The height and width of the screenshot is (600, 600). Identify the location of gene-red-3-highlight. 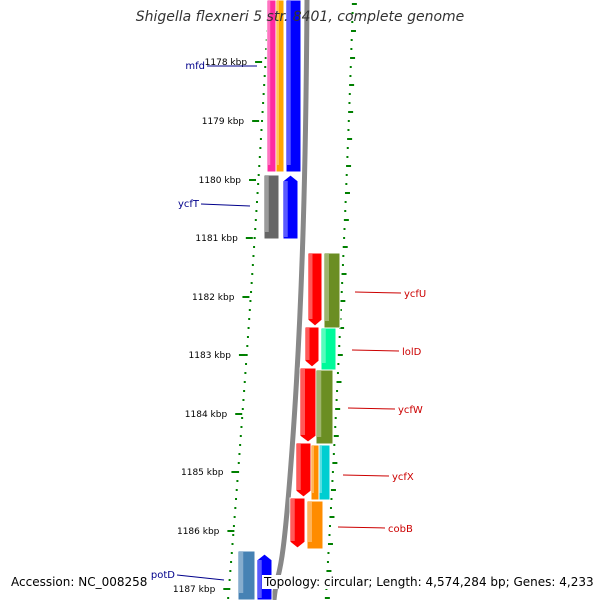
(303, 402).